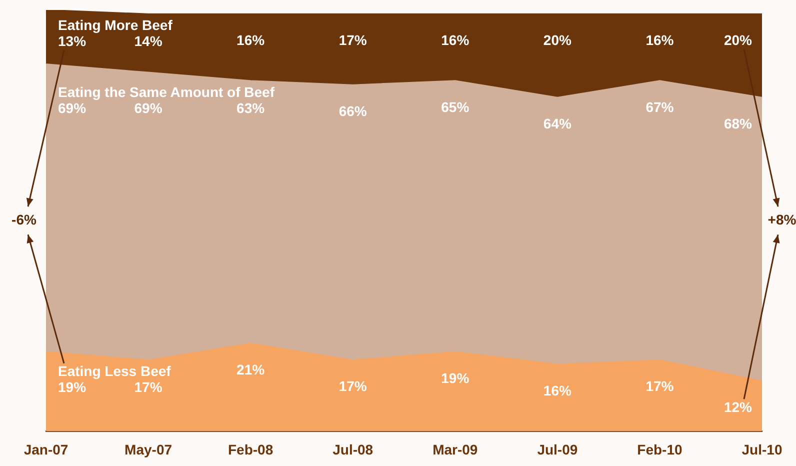  What do you see at coordinates (353, 449) in the screenshot?
I see `x-tick-label: Jul-08` at bounding box center [353, 449].